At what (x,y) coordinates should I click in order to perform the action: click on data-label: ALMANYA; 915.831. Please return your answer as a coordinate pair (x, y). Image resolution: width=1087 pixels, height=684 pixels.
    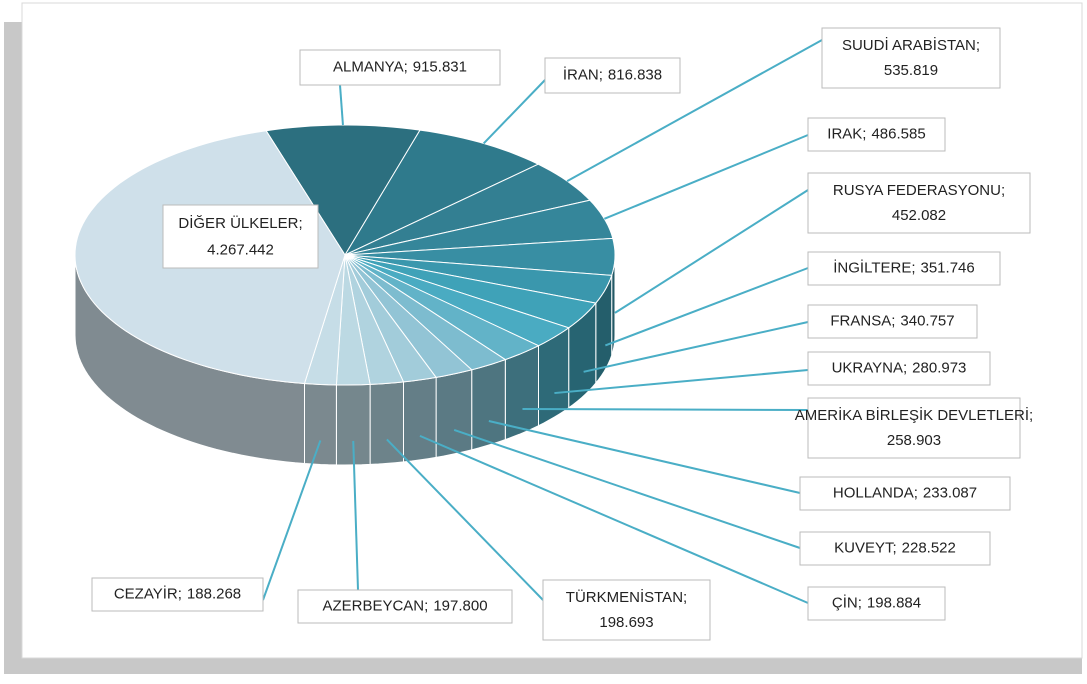
    Looking at the image, I should click on (400, 66).